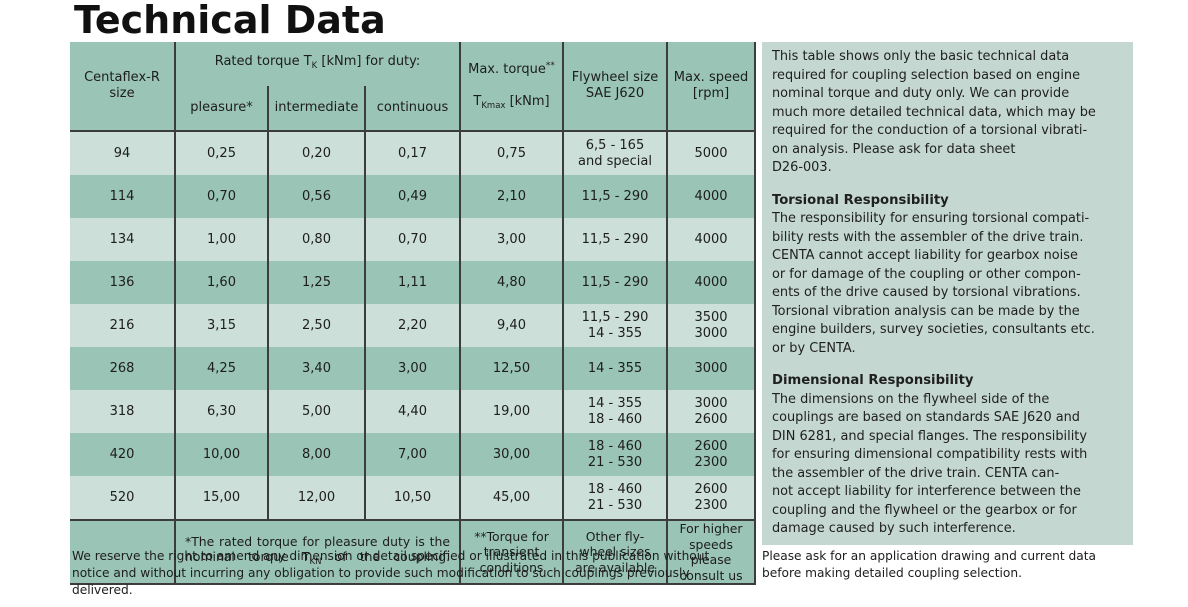 The height and width of the screenshot is (607, 1188). Describe the element at coordinates (616, 498) in the screenshot. I see `cell-flywheel: 18 - 460 21 - 530` at that location.